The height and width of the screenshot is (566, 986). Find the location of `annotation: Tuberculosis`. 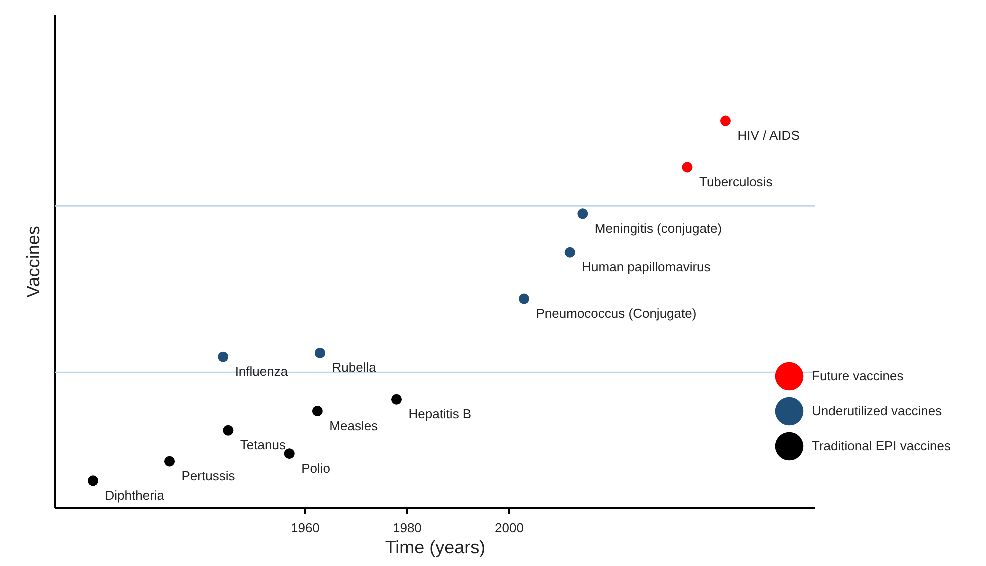

annotation: Tuberculosis is located at coordinates (736, 182).